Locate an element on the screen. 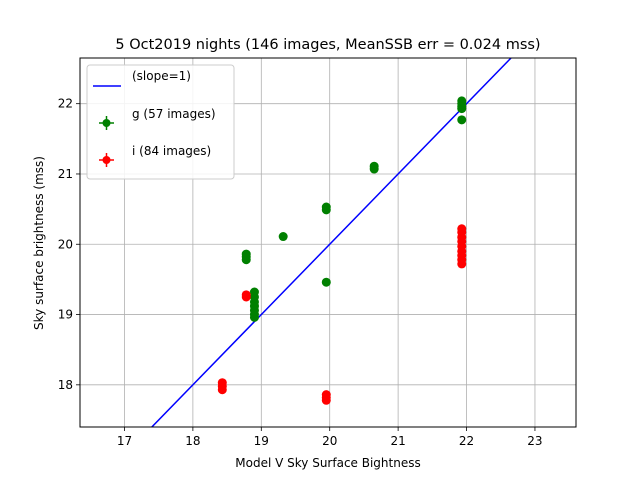 This screenshot has width=640, height=480. legend: (slope=1) g (57 images) i (84 images) is located at coordinates (160, 122).